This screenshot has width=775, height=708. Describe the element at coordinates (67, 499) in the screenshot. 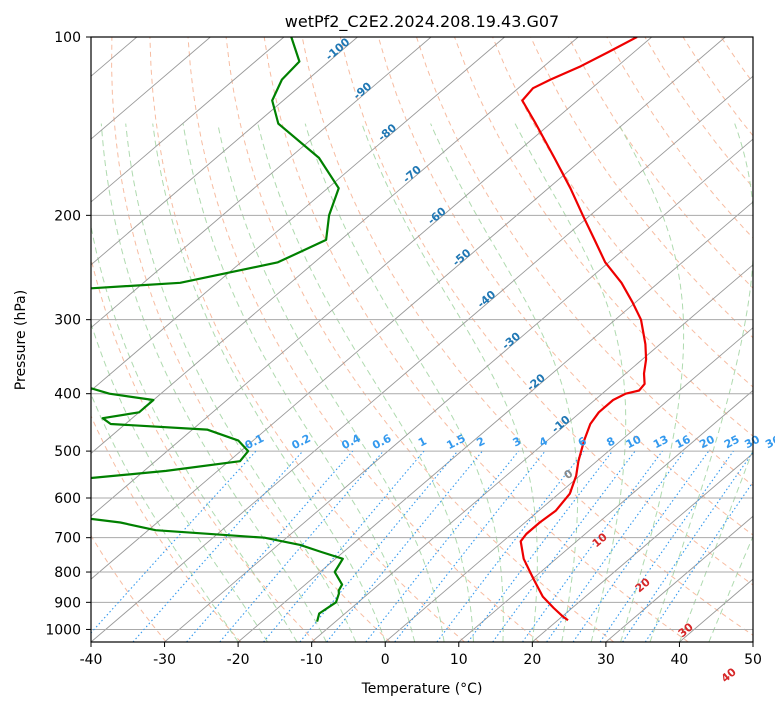

I see `y-tick-label: 600` at that location.